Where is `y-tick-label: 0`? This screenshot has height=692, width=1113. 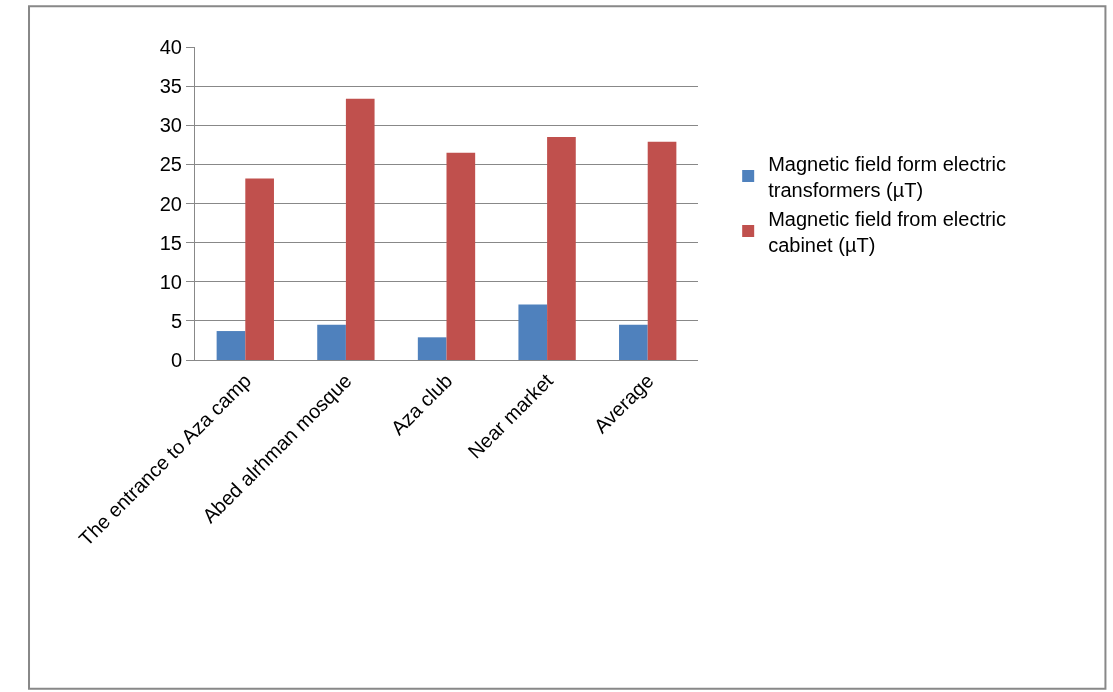 y-tick-label: 0 is located at coordinates (176, 360).